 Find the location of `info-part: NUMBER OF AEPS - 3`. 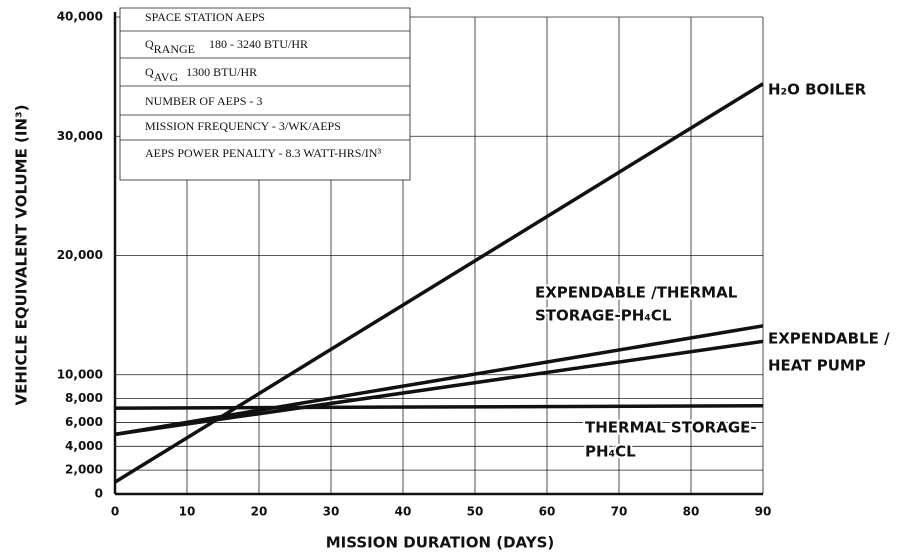

info-part: NUMBER OF AEPS - 3 is located at coordinates (203, 101).